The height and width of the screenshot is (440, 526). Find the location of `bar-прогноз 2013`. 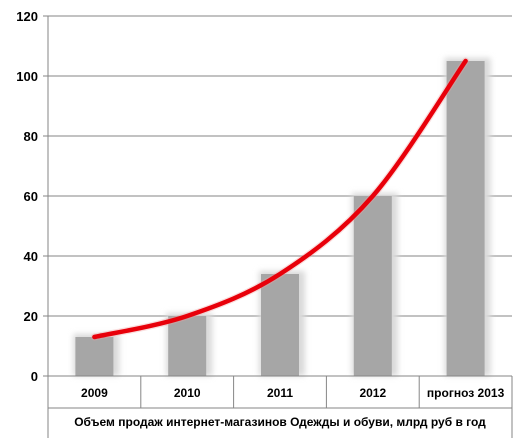

bar-прогноз 2013 is located at coordinates (465, 218).